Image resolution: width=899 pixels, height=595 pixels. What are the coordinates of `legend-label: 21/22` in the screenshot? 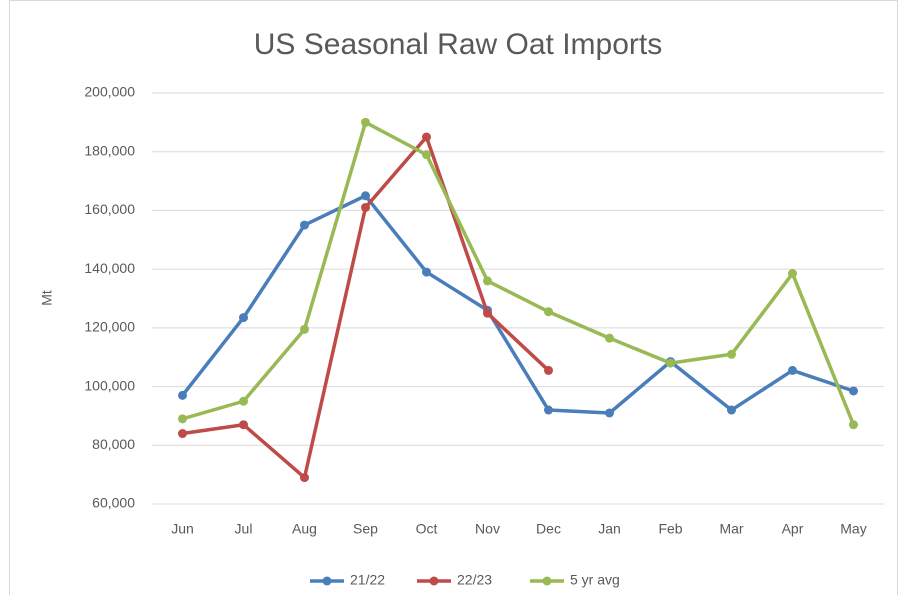 It's located at (367, 580).